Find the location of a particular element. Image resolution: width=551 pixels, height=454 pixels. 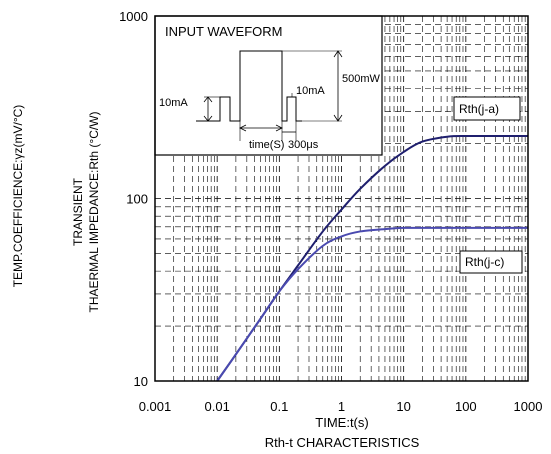

x-tick-label: 1000 is located at coordinates (528, 406).